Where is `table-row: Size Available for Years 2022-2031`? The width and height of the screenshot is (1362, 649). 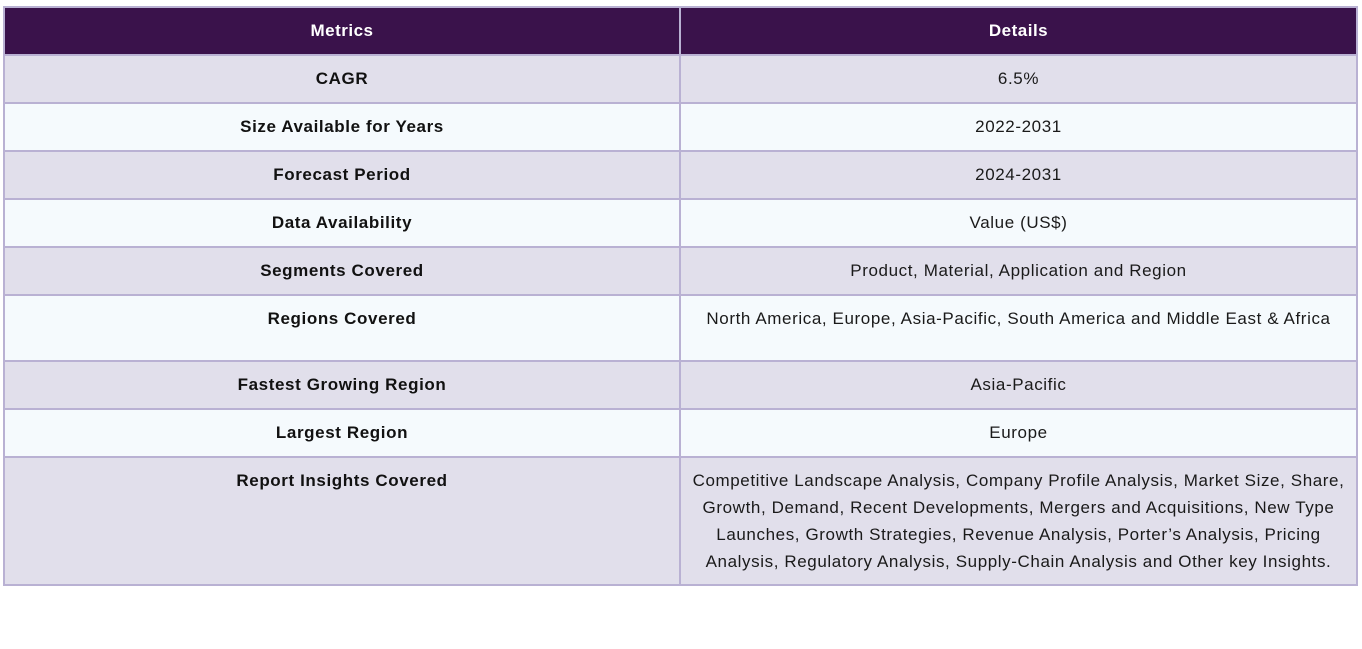 table-row: Size Available for Years 2022-2031 is located at coordinates (680, 127).